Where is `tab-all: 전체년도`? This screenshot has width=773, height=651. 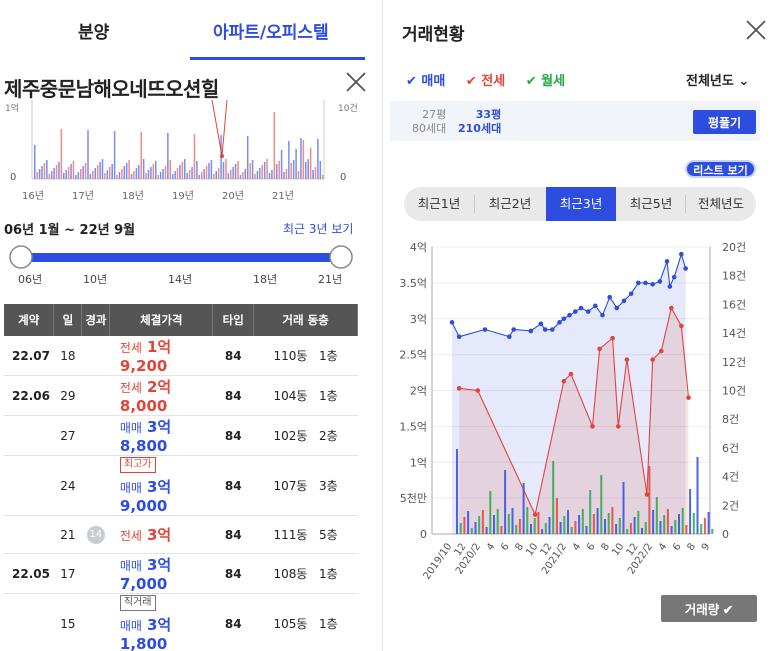 tab-all: 전체년도 is located at coordinates (720, 203).